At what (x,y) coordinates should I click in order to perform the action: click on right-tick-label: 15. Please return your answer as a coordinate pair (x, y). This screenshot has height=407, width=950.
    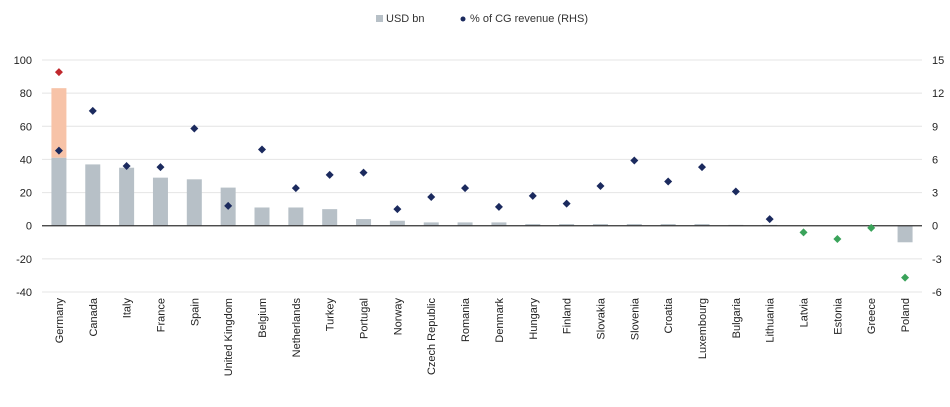
    Looking at the image, I should click on (938, 61).